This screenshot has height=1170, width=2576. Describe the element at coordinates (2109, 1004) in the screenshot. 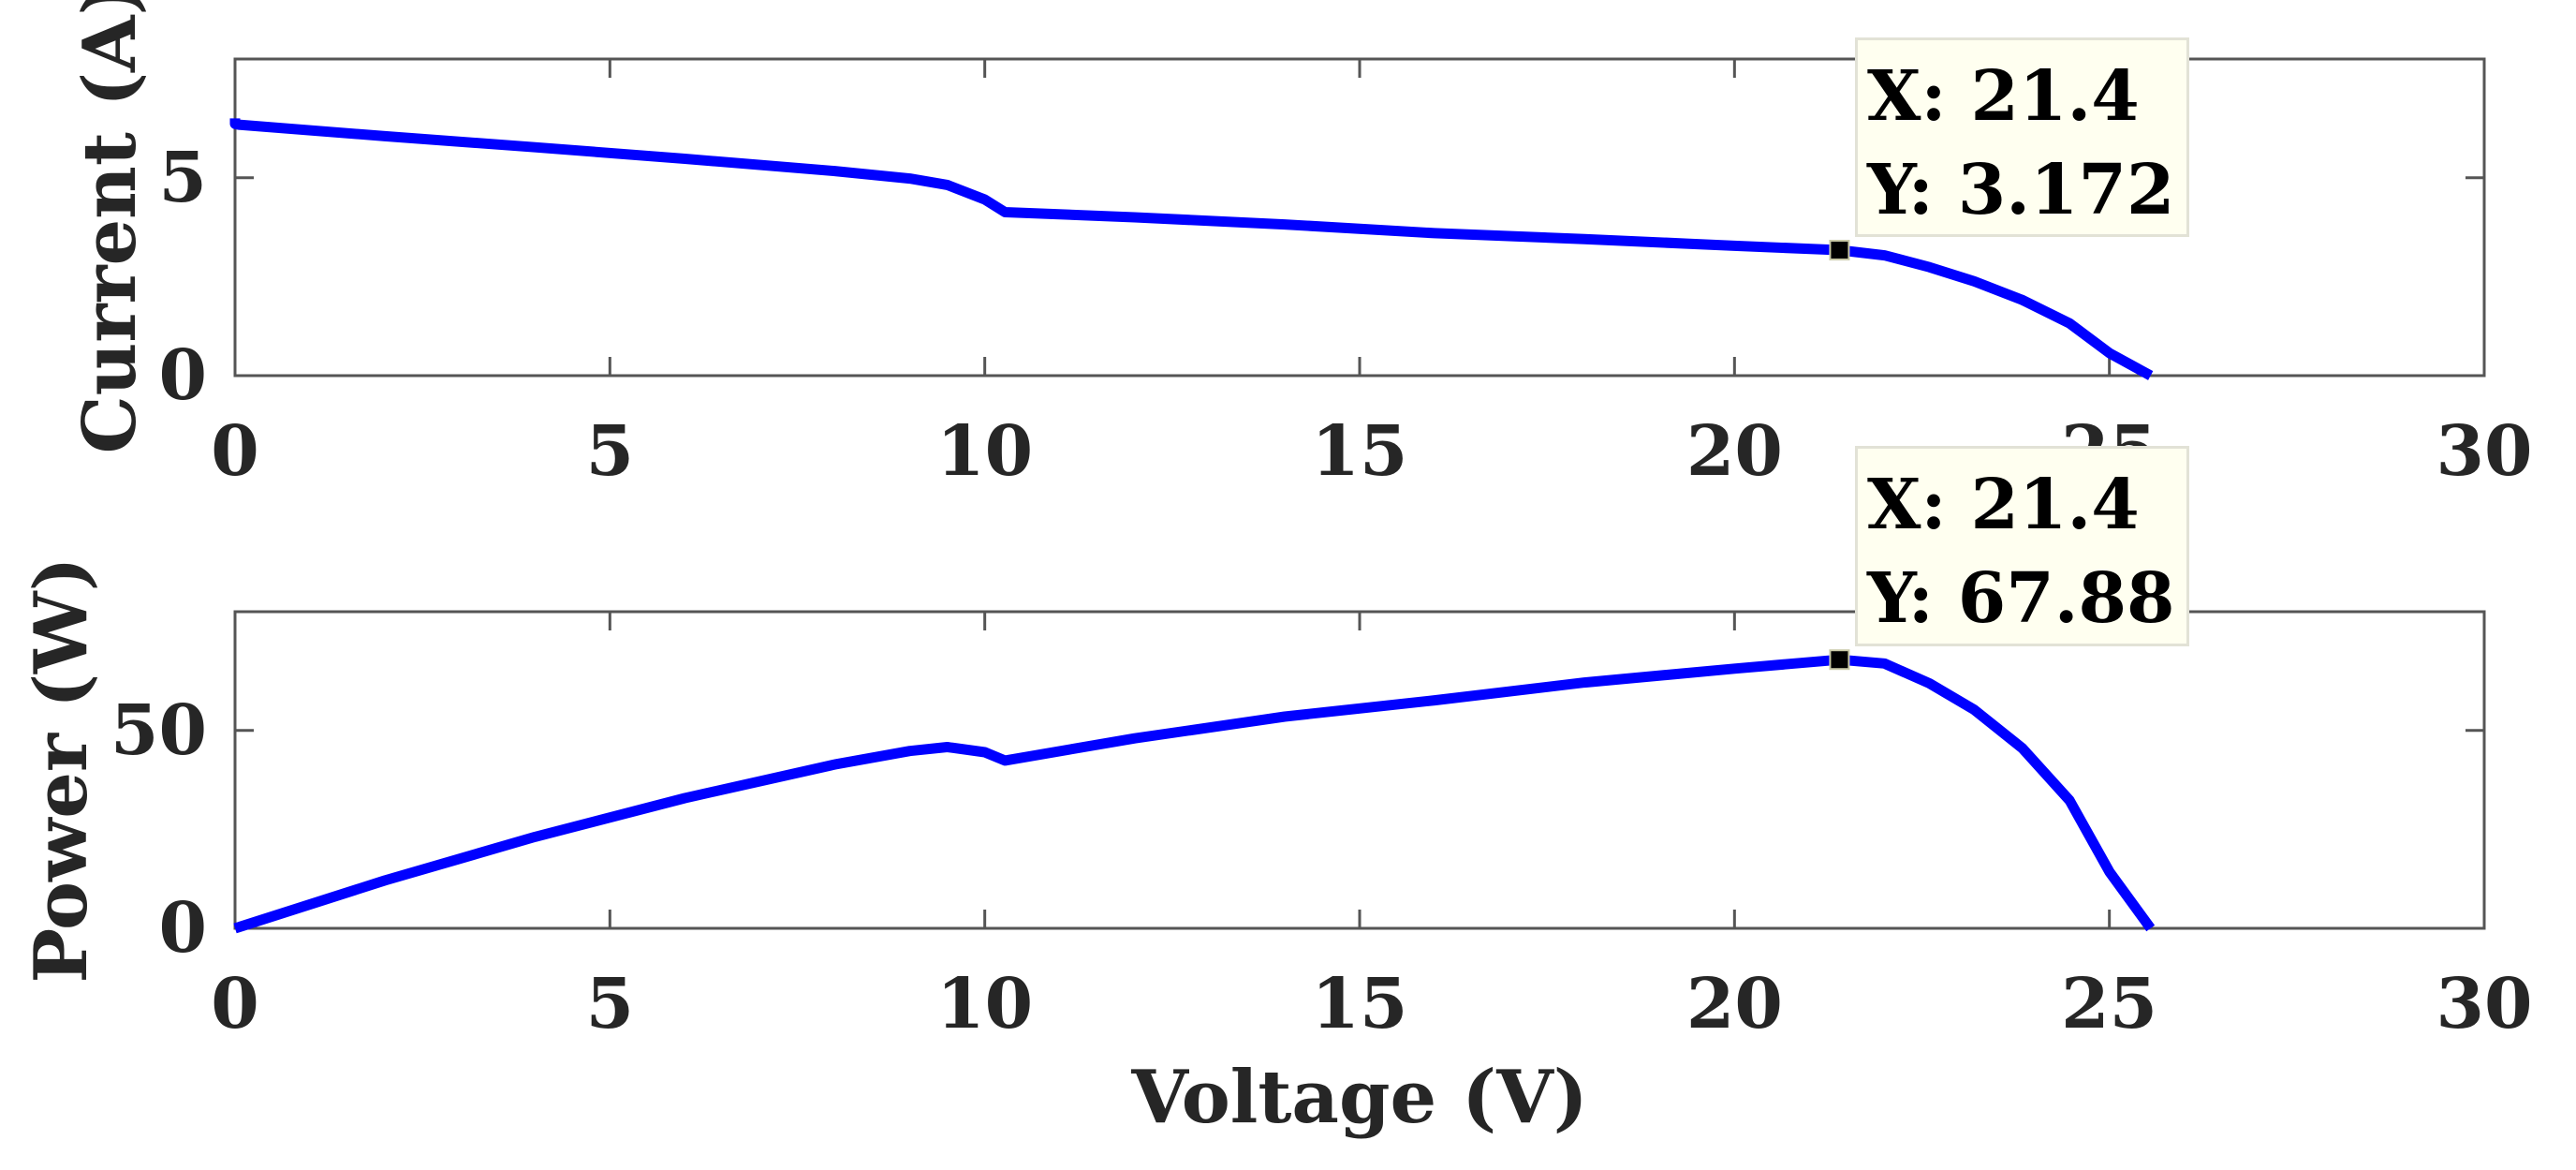

I see `x-tick-label: 25` at that location.